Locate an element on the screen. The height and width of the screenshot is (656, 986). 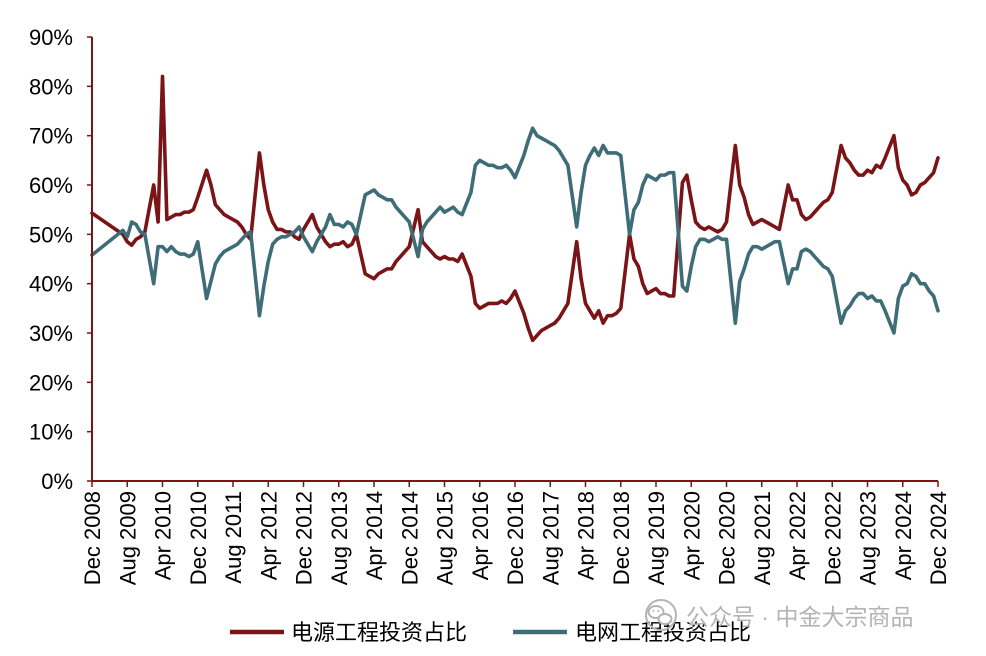
x-tick-label: Aug 2015 is located at coordinates (445, 538).